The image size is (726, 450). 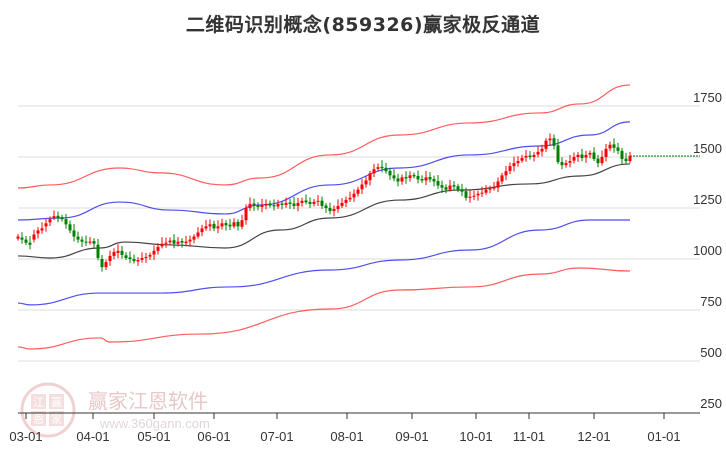 What do you see at coordinates (707, 250) in the screenshot?
I see `y-axis: 250 500 750 1000 1250 1500 1750` at bounding box center [707, 250].